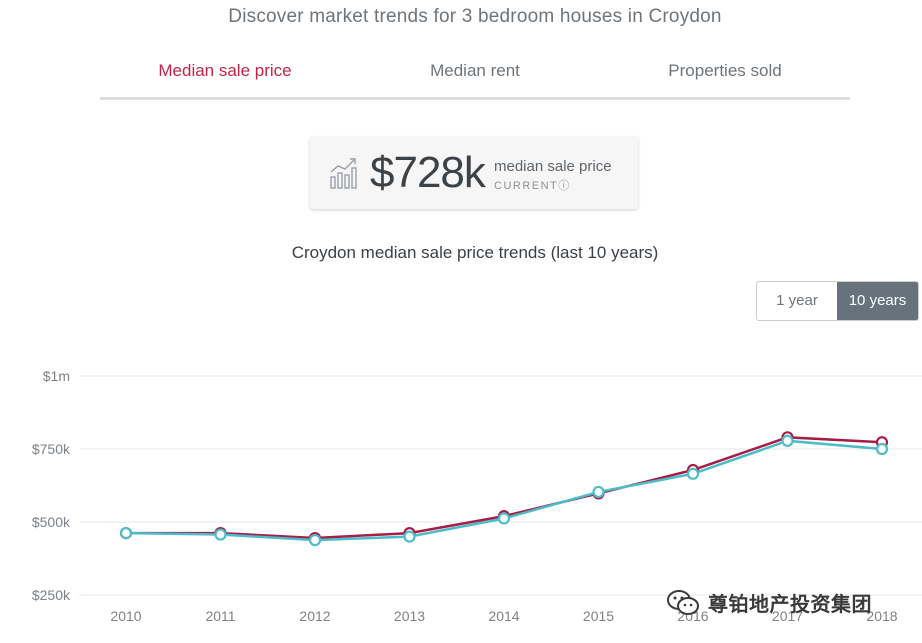  What do you see at coordinates (428, 172) in the screenshot?
I see `median-price-value: $728k` at bounding box center [428, 172].